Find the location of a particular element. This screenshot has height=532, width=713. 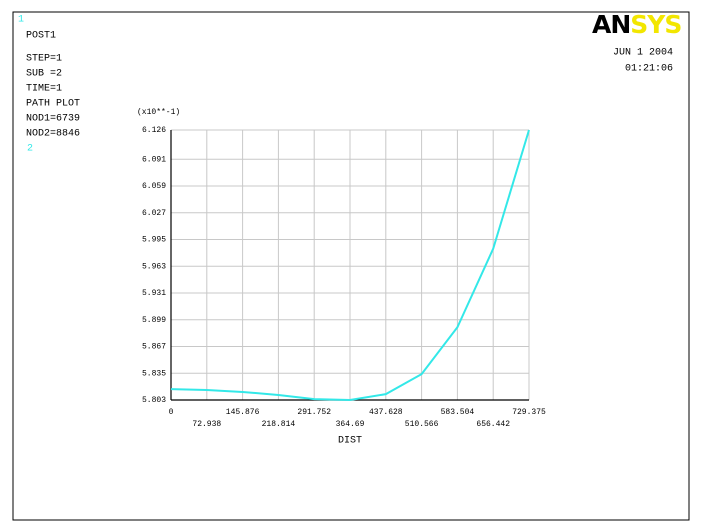

y-tick-label: 6.059 is located at coordinates (154, 186).